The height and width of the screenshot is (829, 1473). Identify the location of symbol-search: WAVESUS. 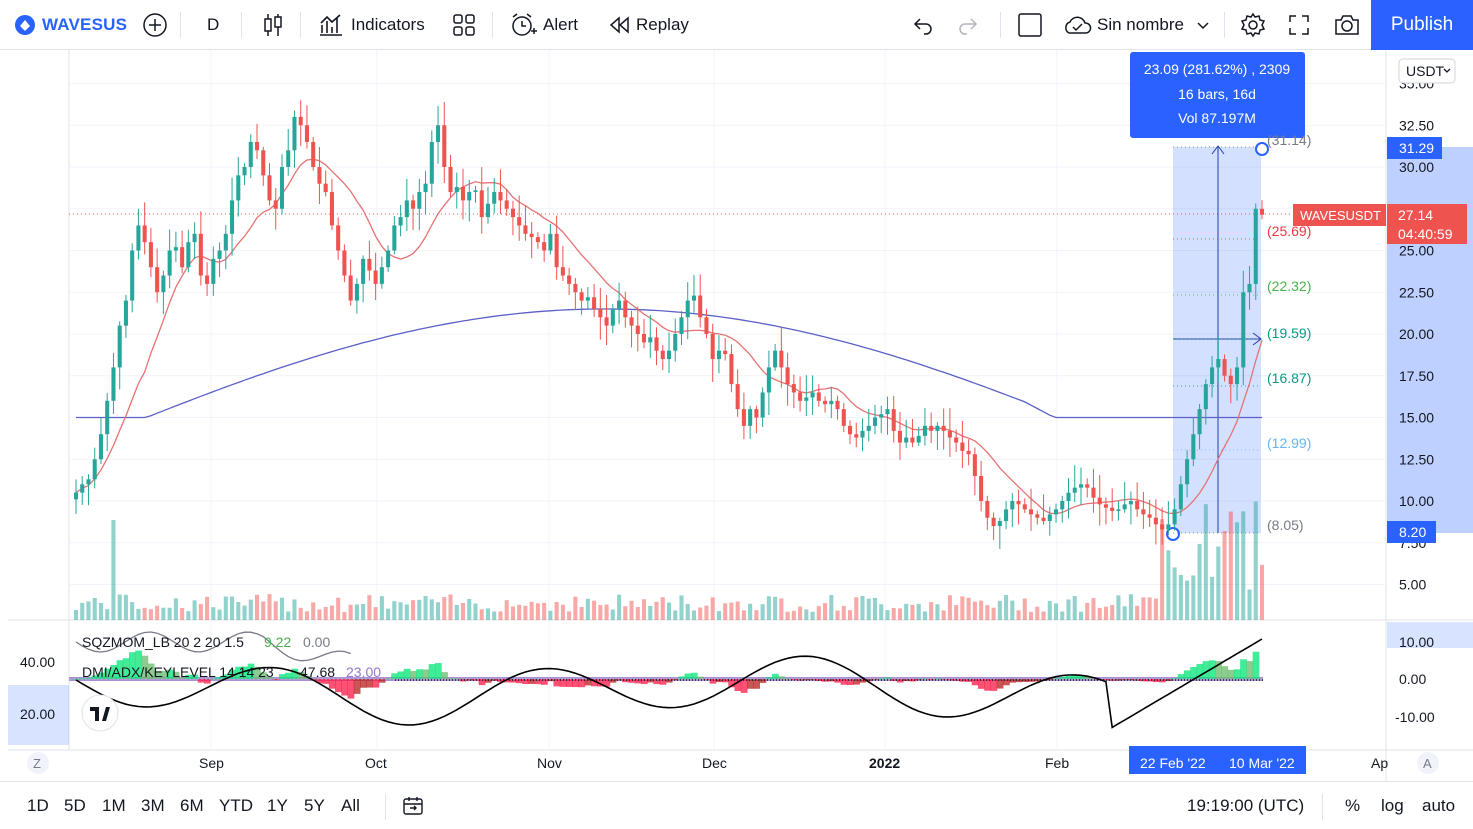
(70, 25).